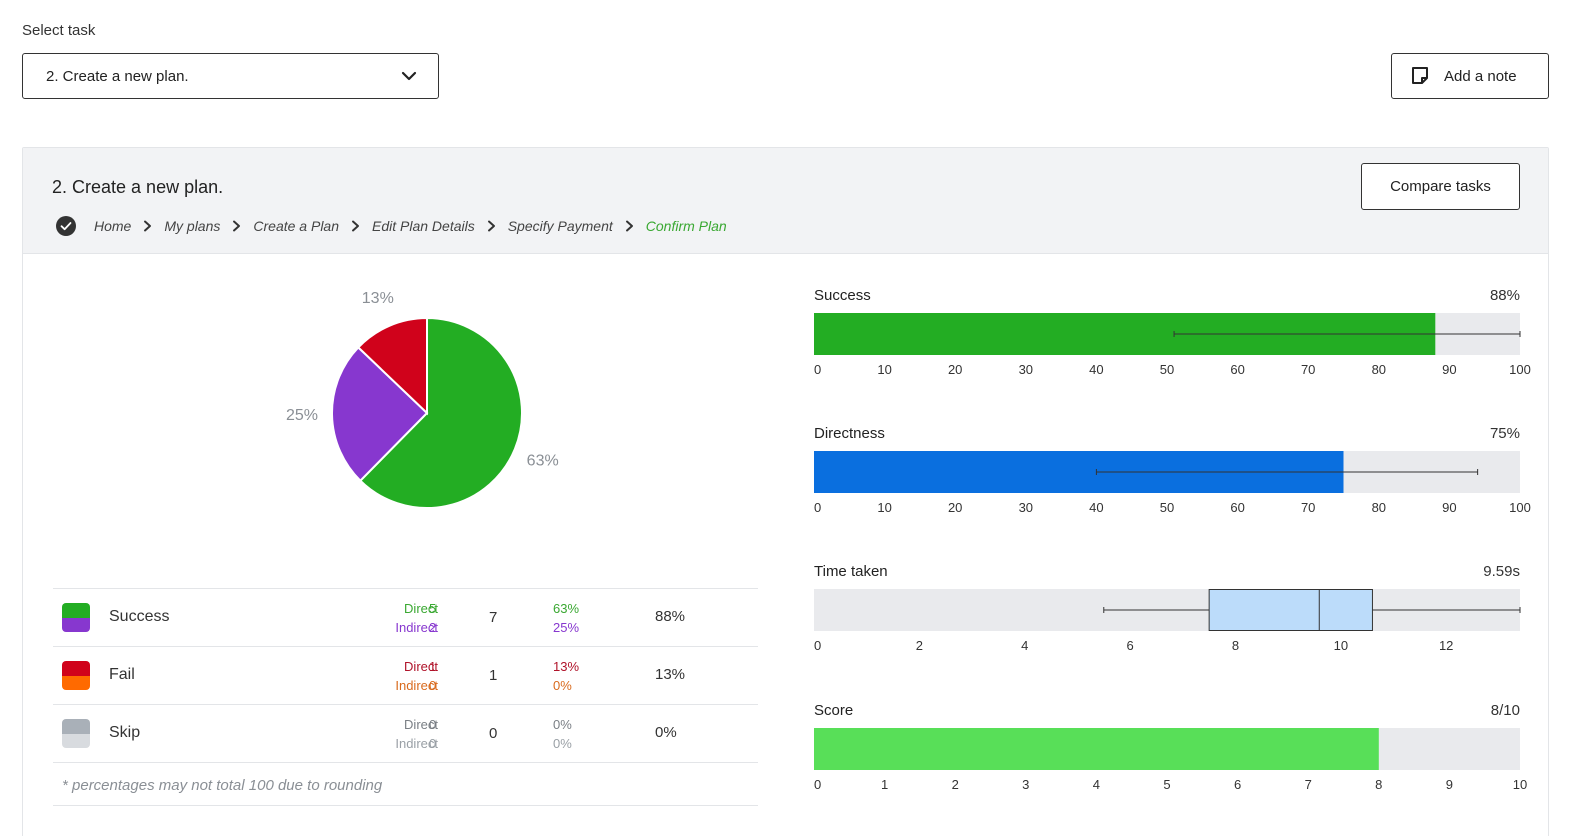  I want to click on results-pie-chart: 63% 25% 13%, so click(422, 399).